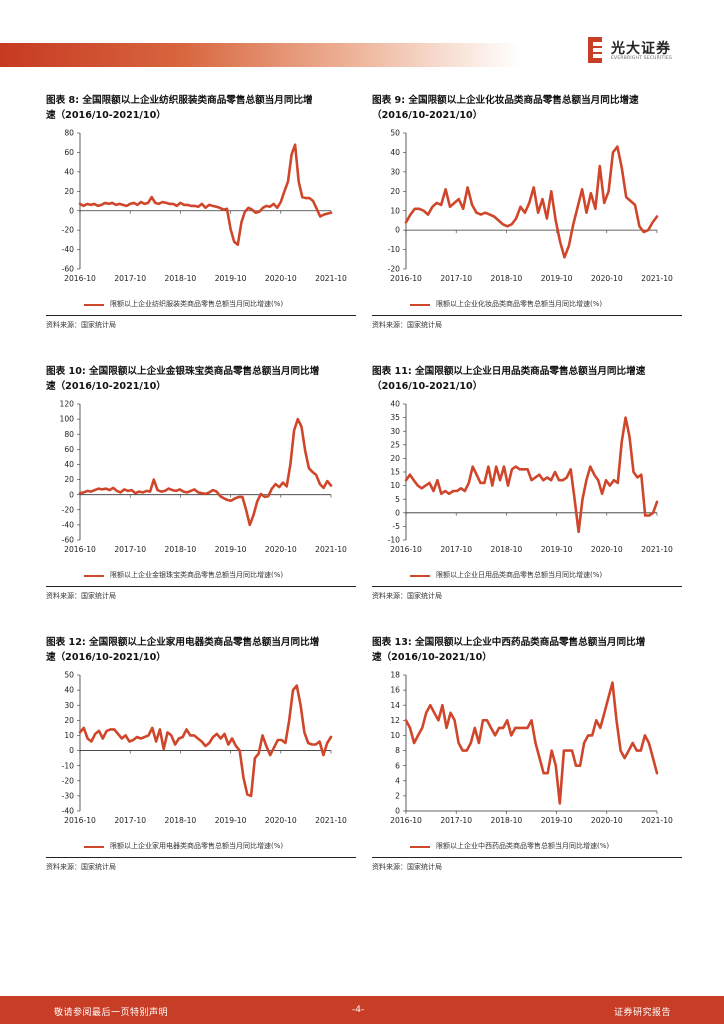 The height and width of the screenshot is (1024, 724). Describe the element at coordinates (260, 55) in the screenshot. I see `header-band` at that location.